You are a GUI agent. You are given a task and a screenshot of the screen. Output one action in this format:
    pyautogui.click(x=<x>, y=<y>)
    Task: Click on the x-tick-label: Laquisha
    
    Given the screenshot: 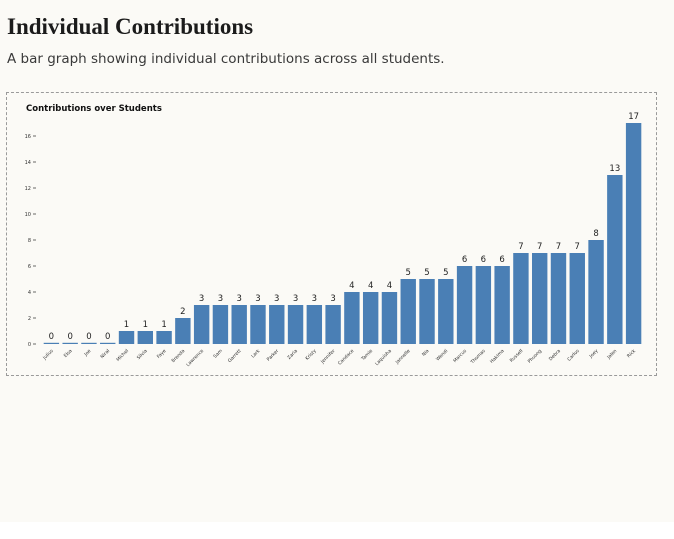 What is the action you would take?
    pyautogui.click(x=383, y=357)
    